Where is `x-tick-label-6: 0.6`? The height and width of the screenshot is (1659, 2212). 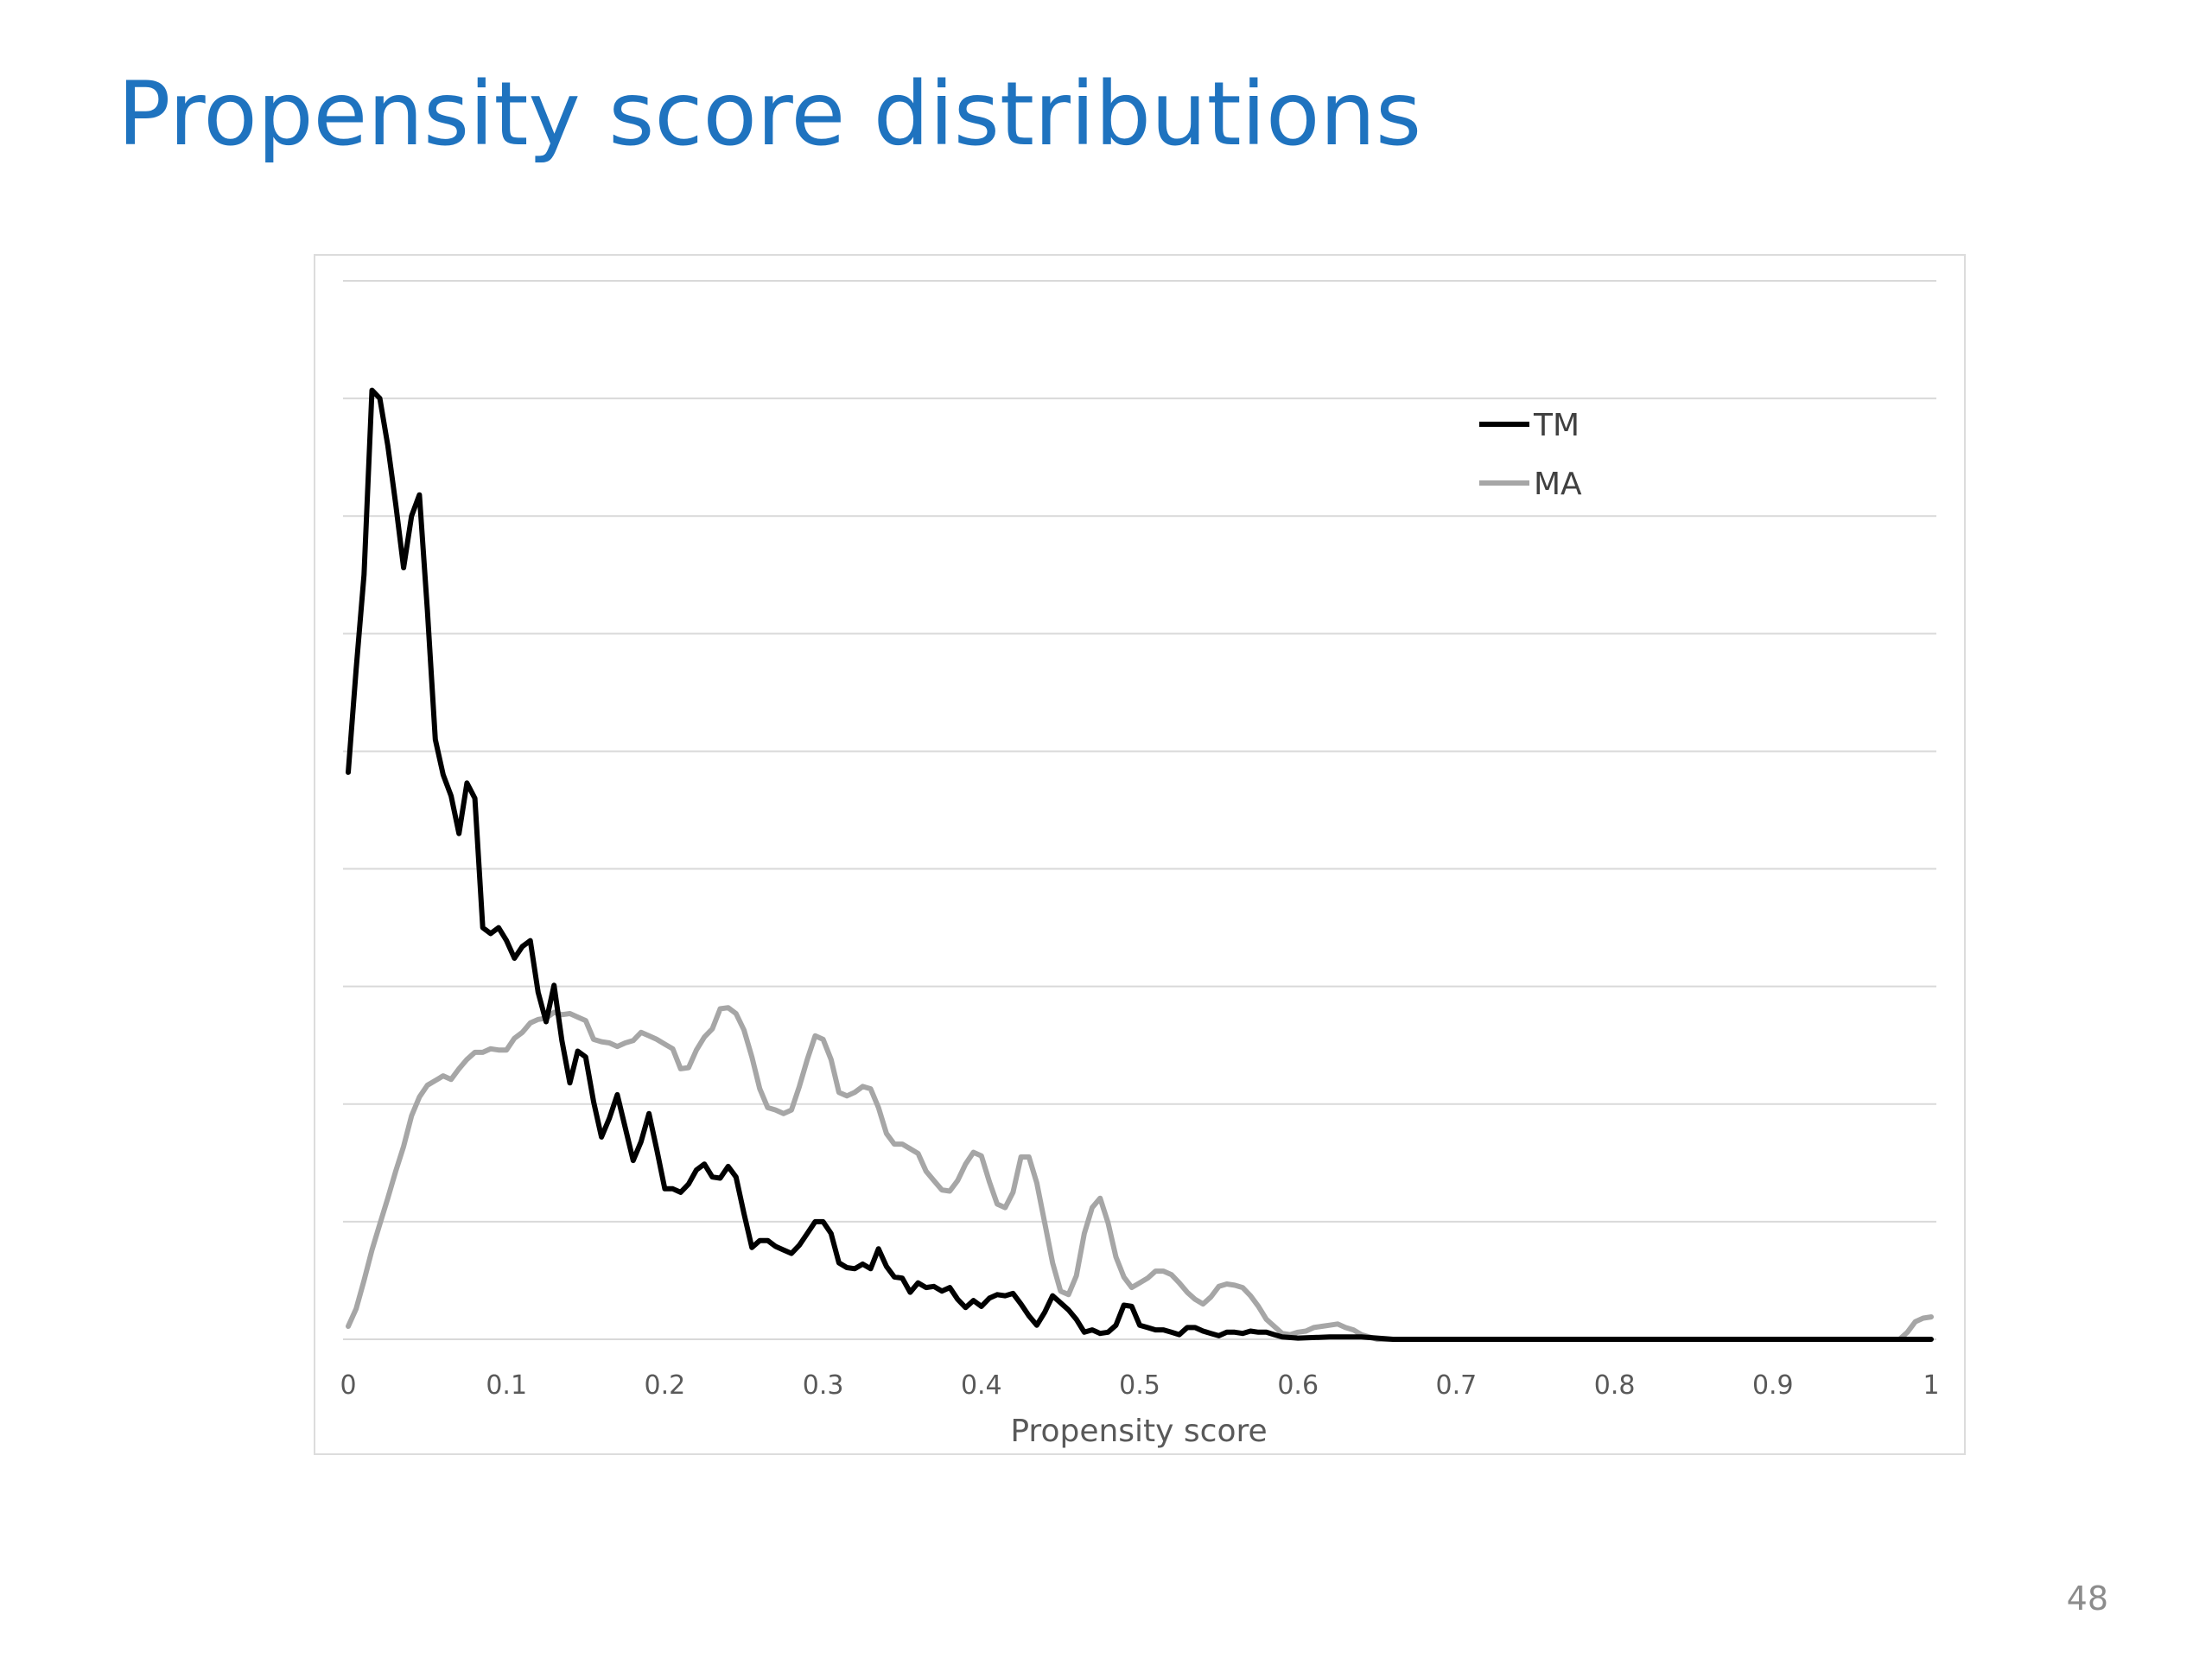
x-tick-label-6: 0.6 is located at coordinates (1298, 1385).